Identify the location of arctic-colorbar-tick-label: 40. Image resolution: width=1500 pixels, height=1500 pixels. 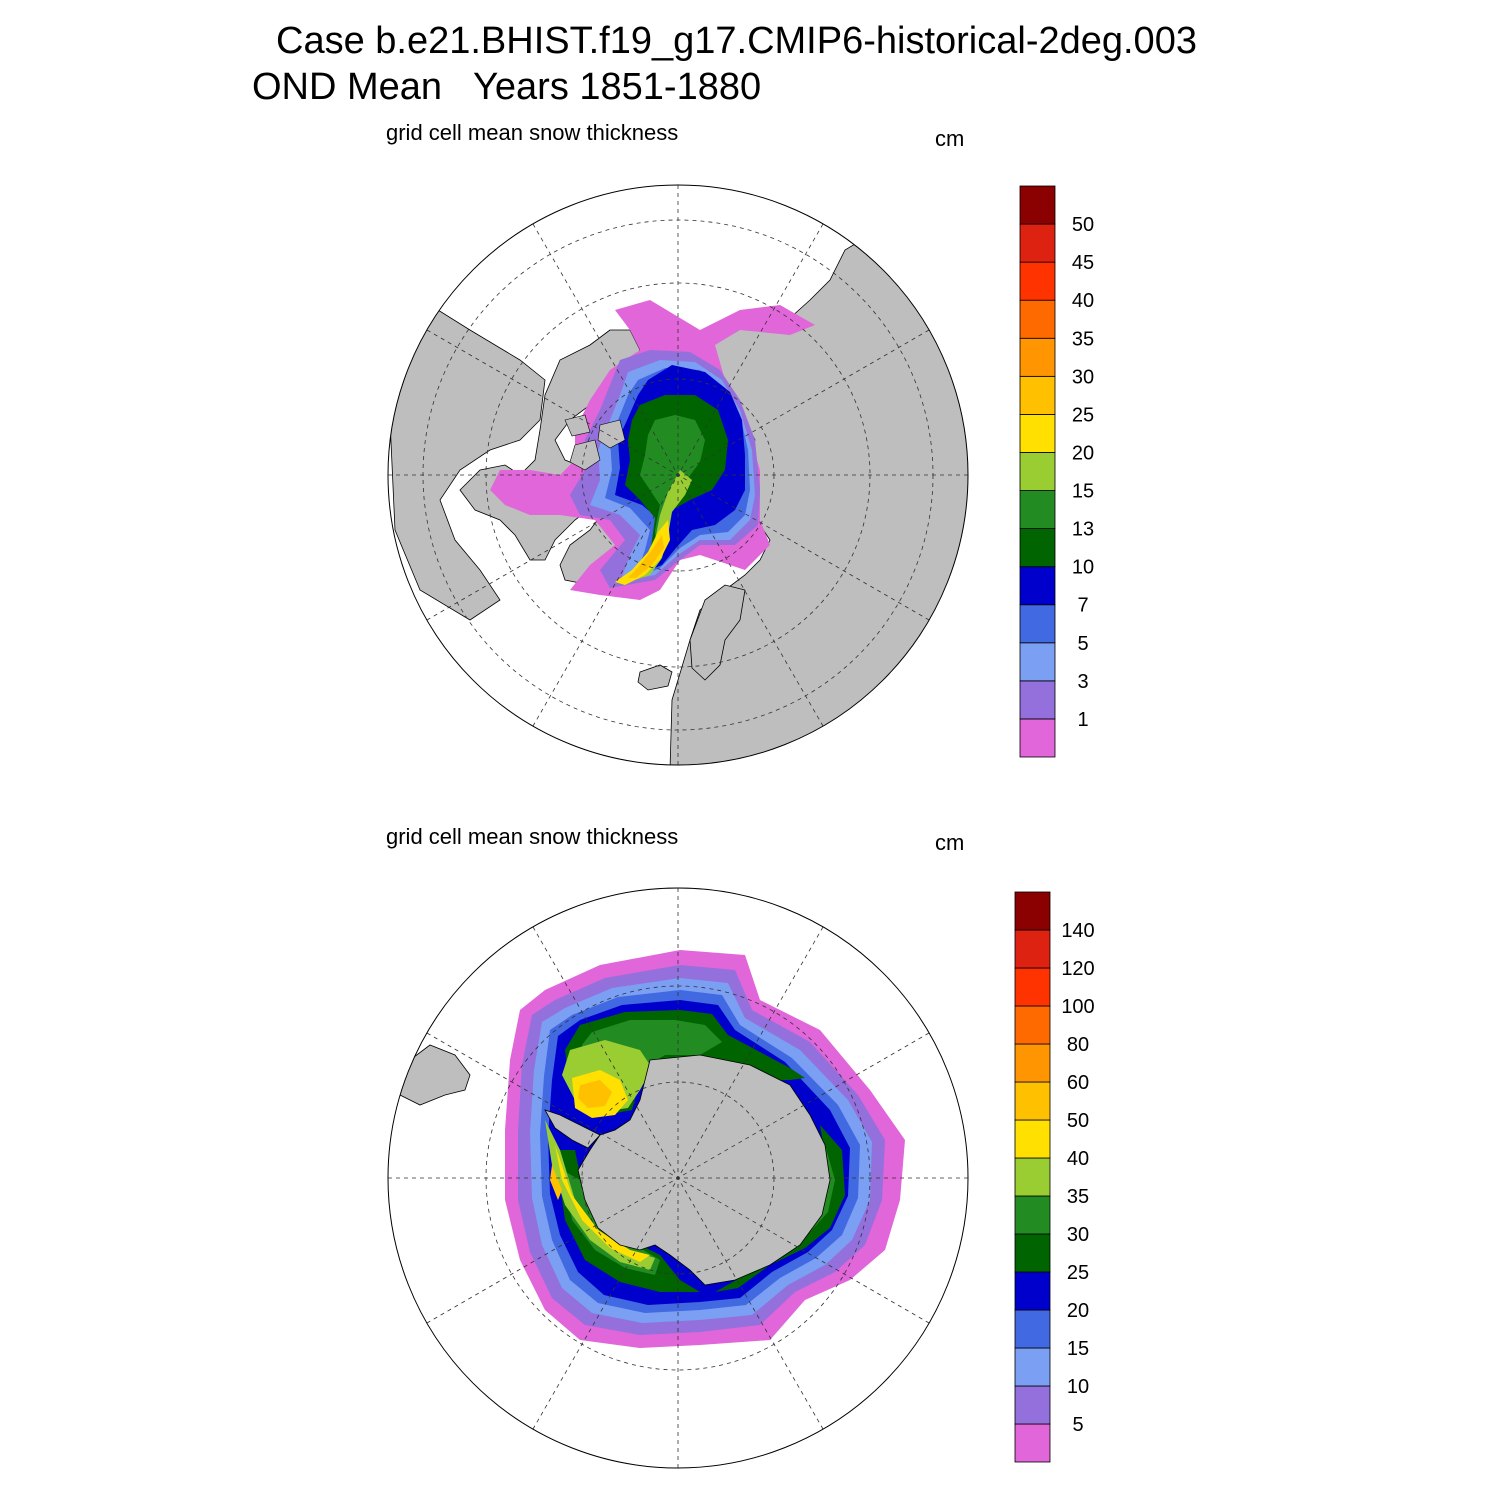
(1083, 301).